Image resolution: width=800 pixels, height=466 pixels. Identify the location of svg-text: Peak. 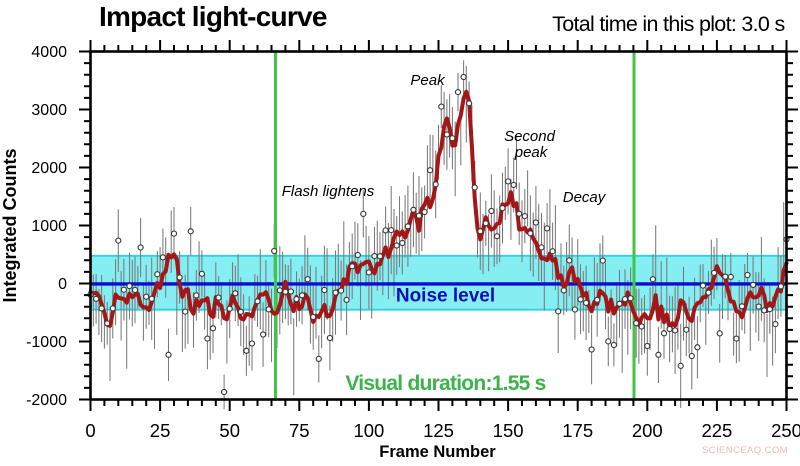
(428, 80).